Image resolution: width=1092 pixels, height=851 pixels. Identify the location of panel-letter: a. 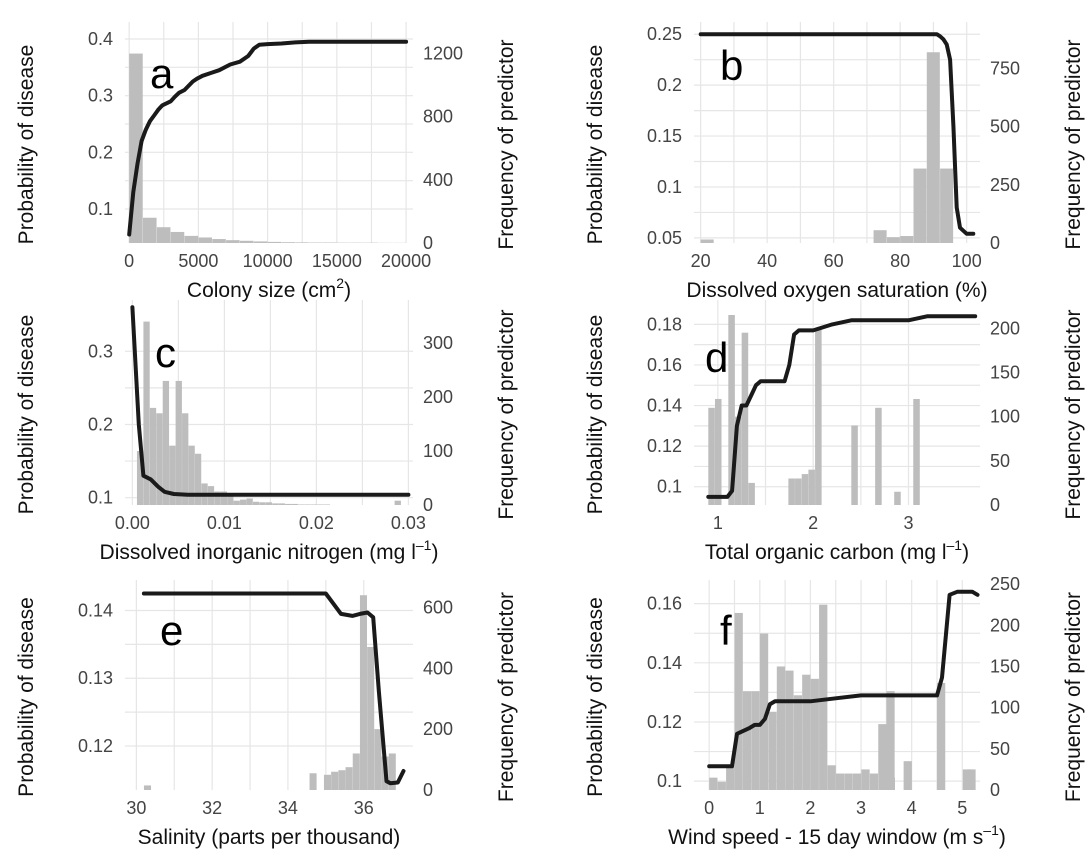
(162, 73).